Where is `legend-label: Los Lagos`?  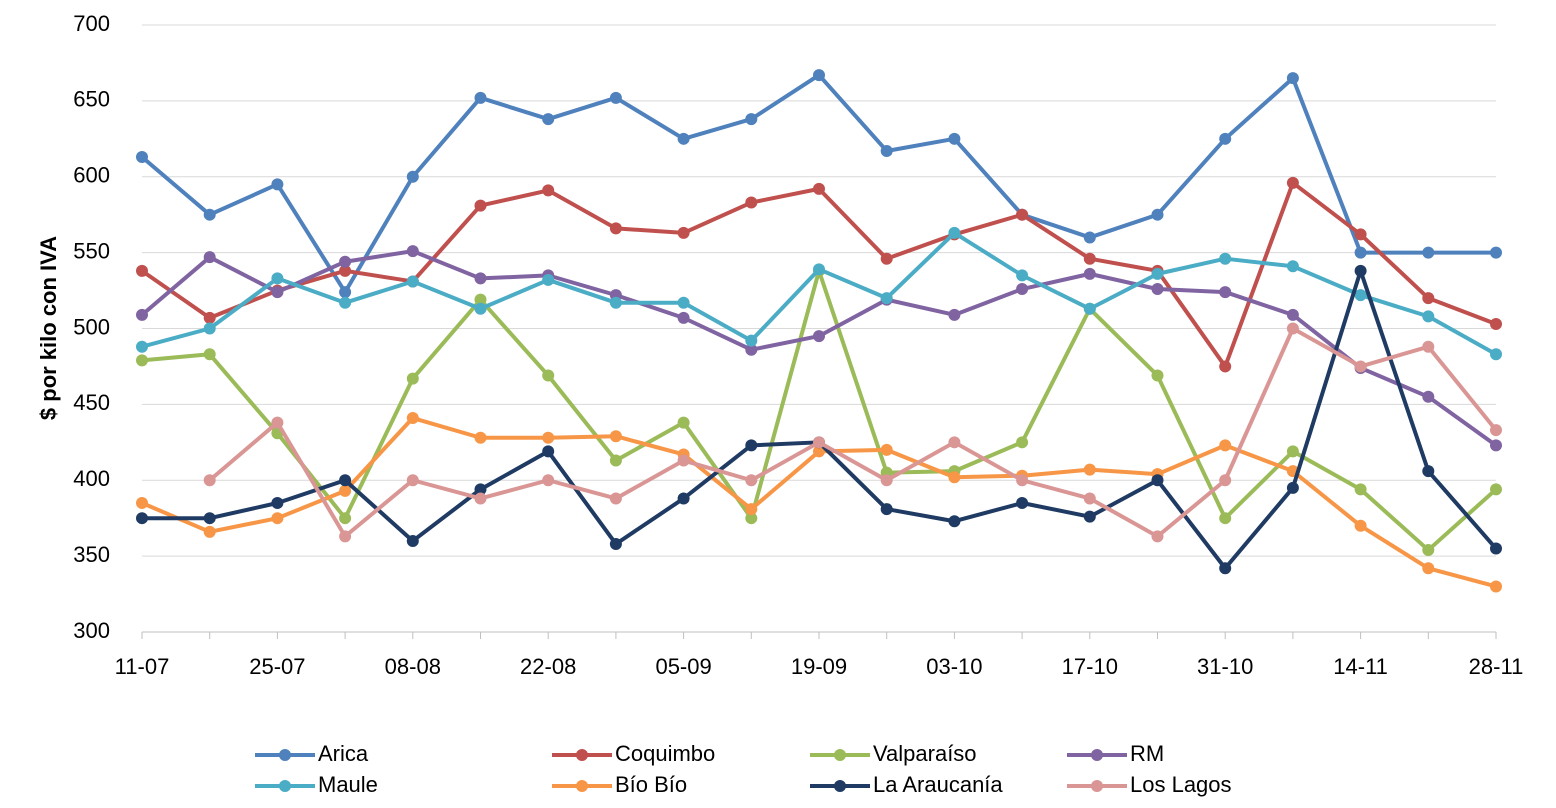 legend-label: Los Lagos is located at coordinates (1181, 784).